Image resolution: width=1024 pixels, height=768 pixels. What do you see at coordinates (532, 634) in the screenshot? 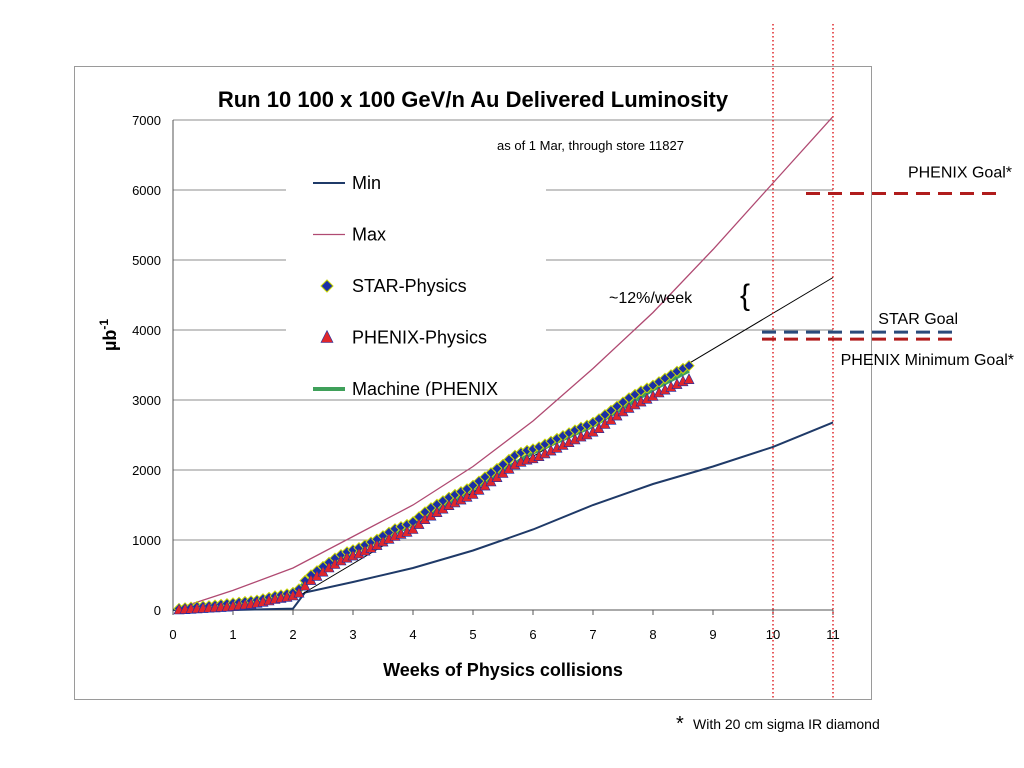
I see `x-tick-6: 6` at bounding box center [532, 634].